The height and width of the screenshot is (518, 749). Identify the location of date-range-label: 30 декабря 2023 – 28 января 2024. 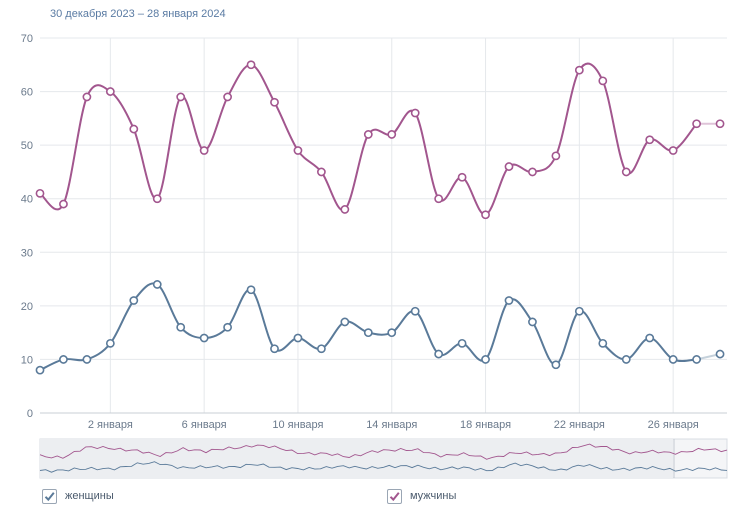
(138, 14).